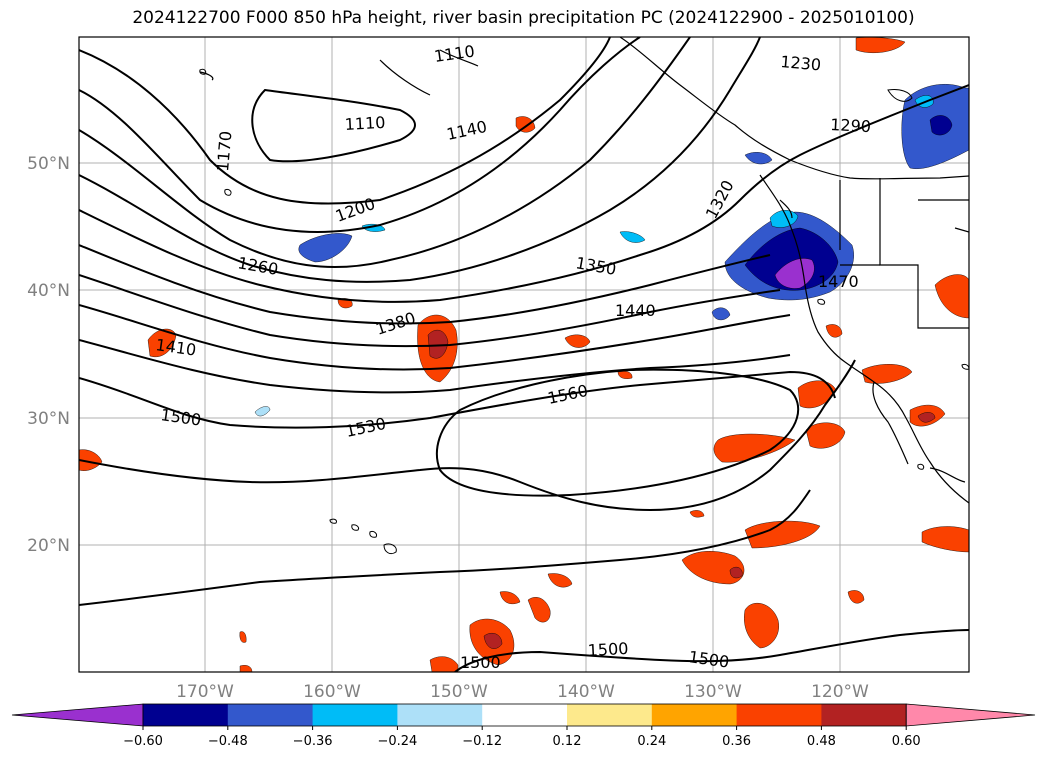  What do you see at coordinates (840, 692) in the screenshot?
I see `lon-label: 120°W` at bounding box center [840, 692].